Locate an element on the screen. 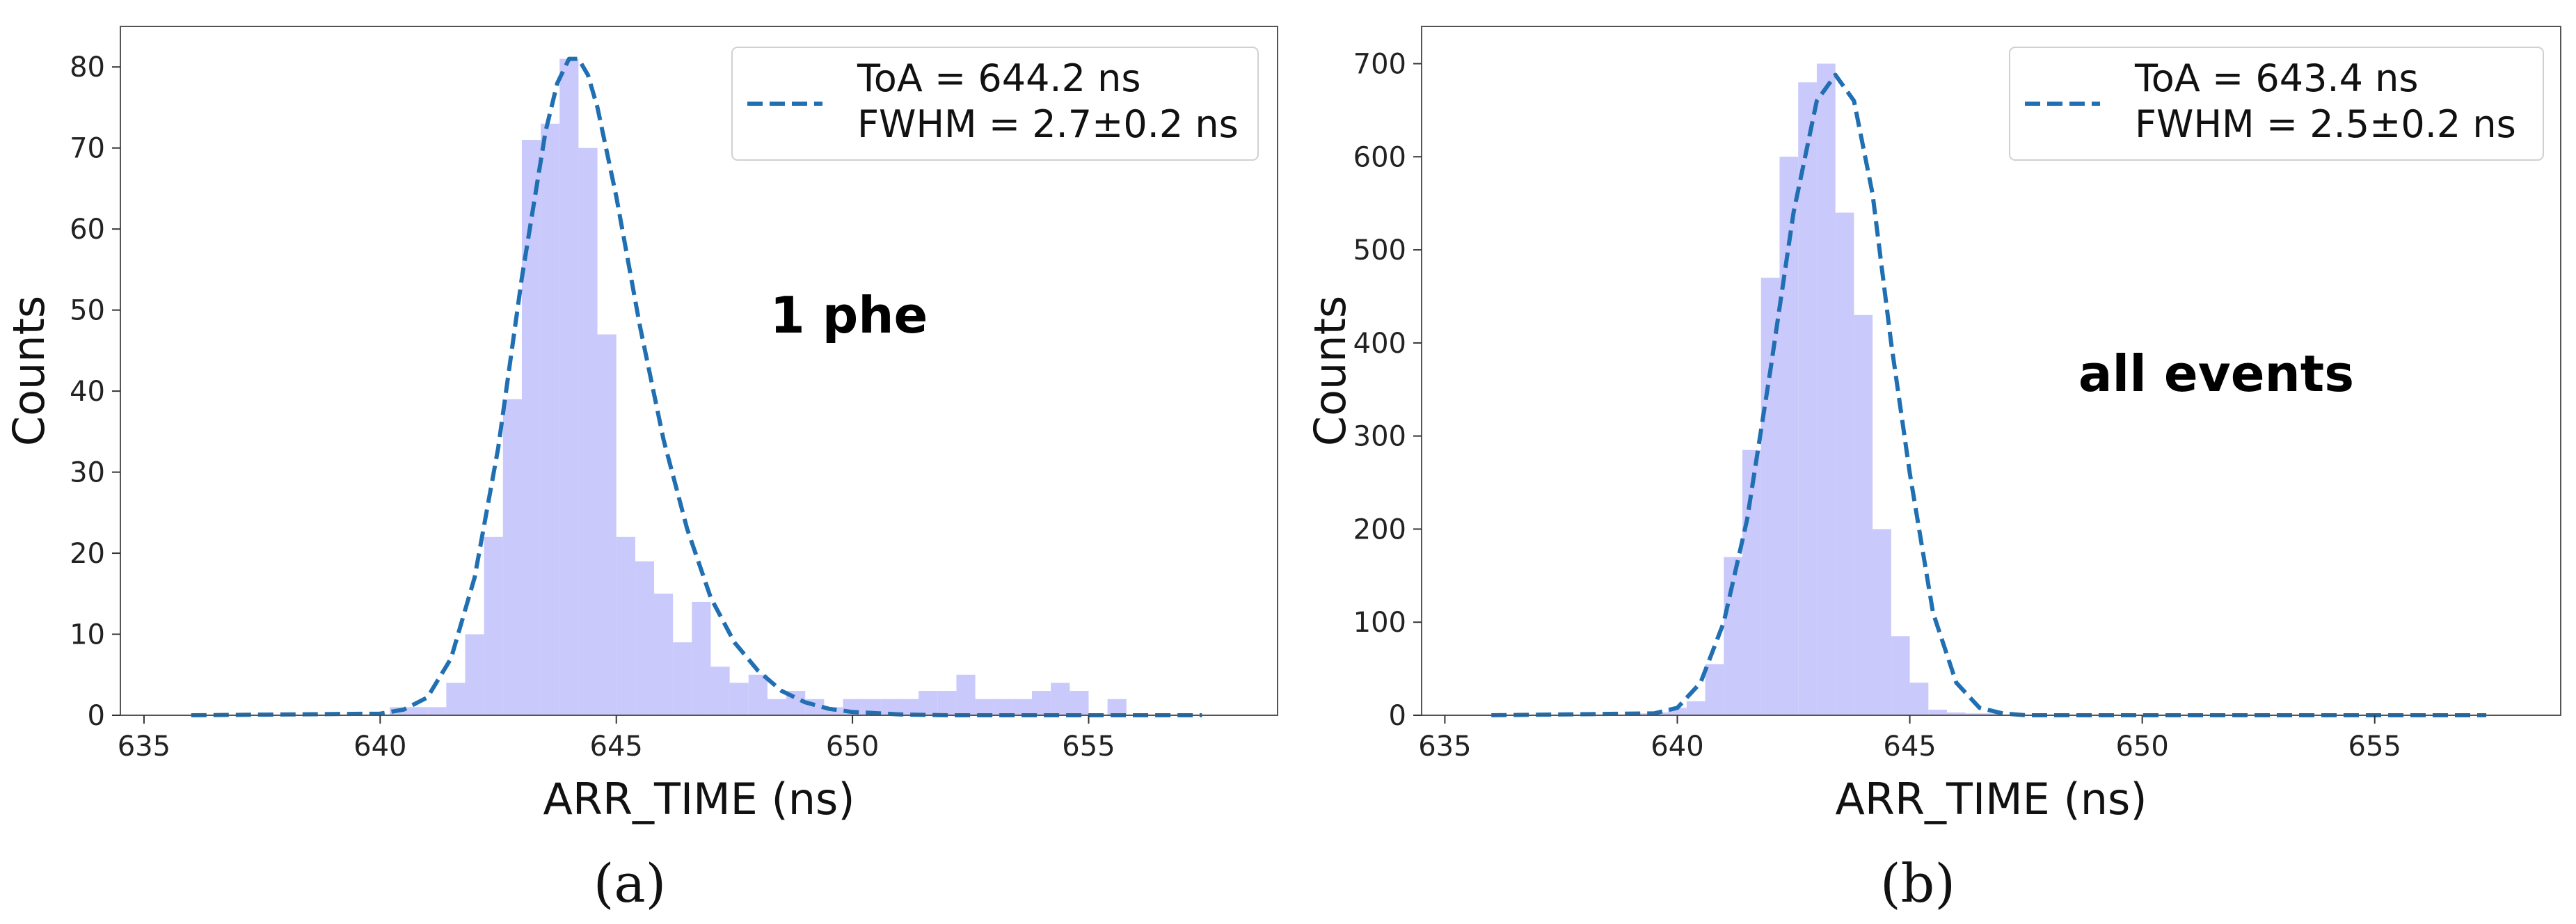 The width and height of the screenshot is (2576, 924). y-tick-label: 50 is located at coordinates (87, 311).